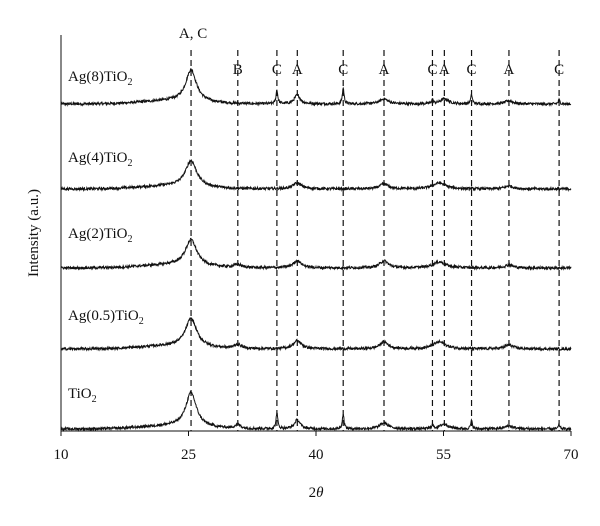 The height and width of the screenshot is (526, 600). I want to click on series-label: Ag(2)TiO2, so click(100, 235).